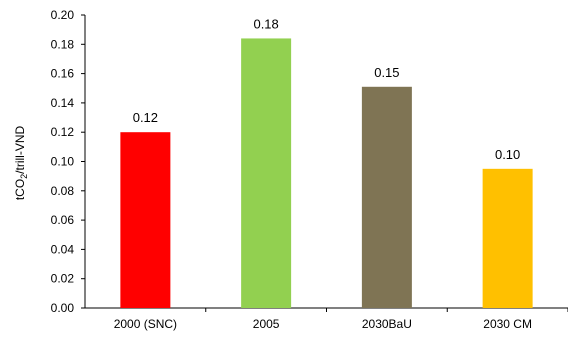  Describe the element at coordinates (386, 197) in the screenshot. I see `bar-2030bau` at that location.